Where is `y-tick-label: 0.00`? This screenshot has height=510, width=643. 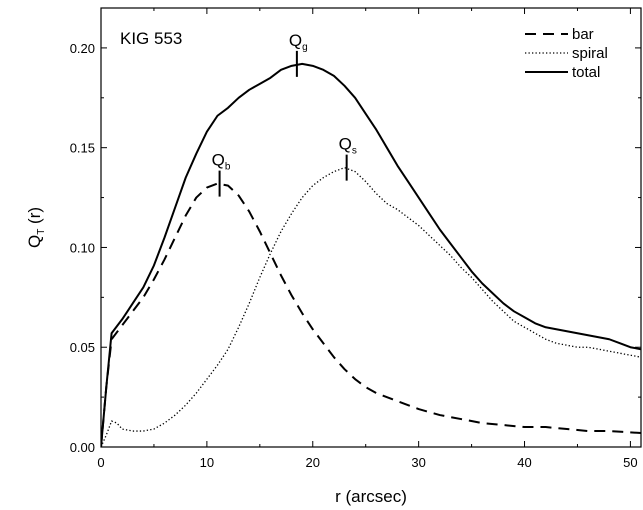
y-tick-label: 0.00 is located at coordinates (82, 447).